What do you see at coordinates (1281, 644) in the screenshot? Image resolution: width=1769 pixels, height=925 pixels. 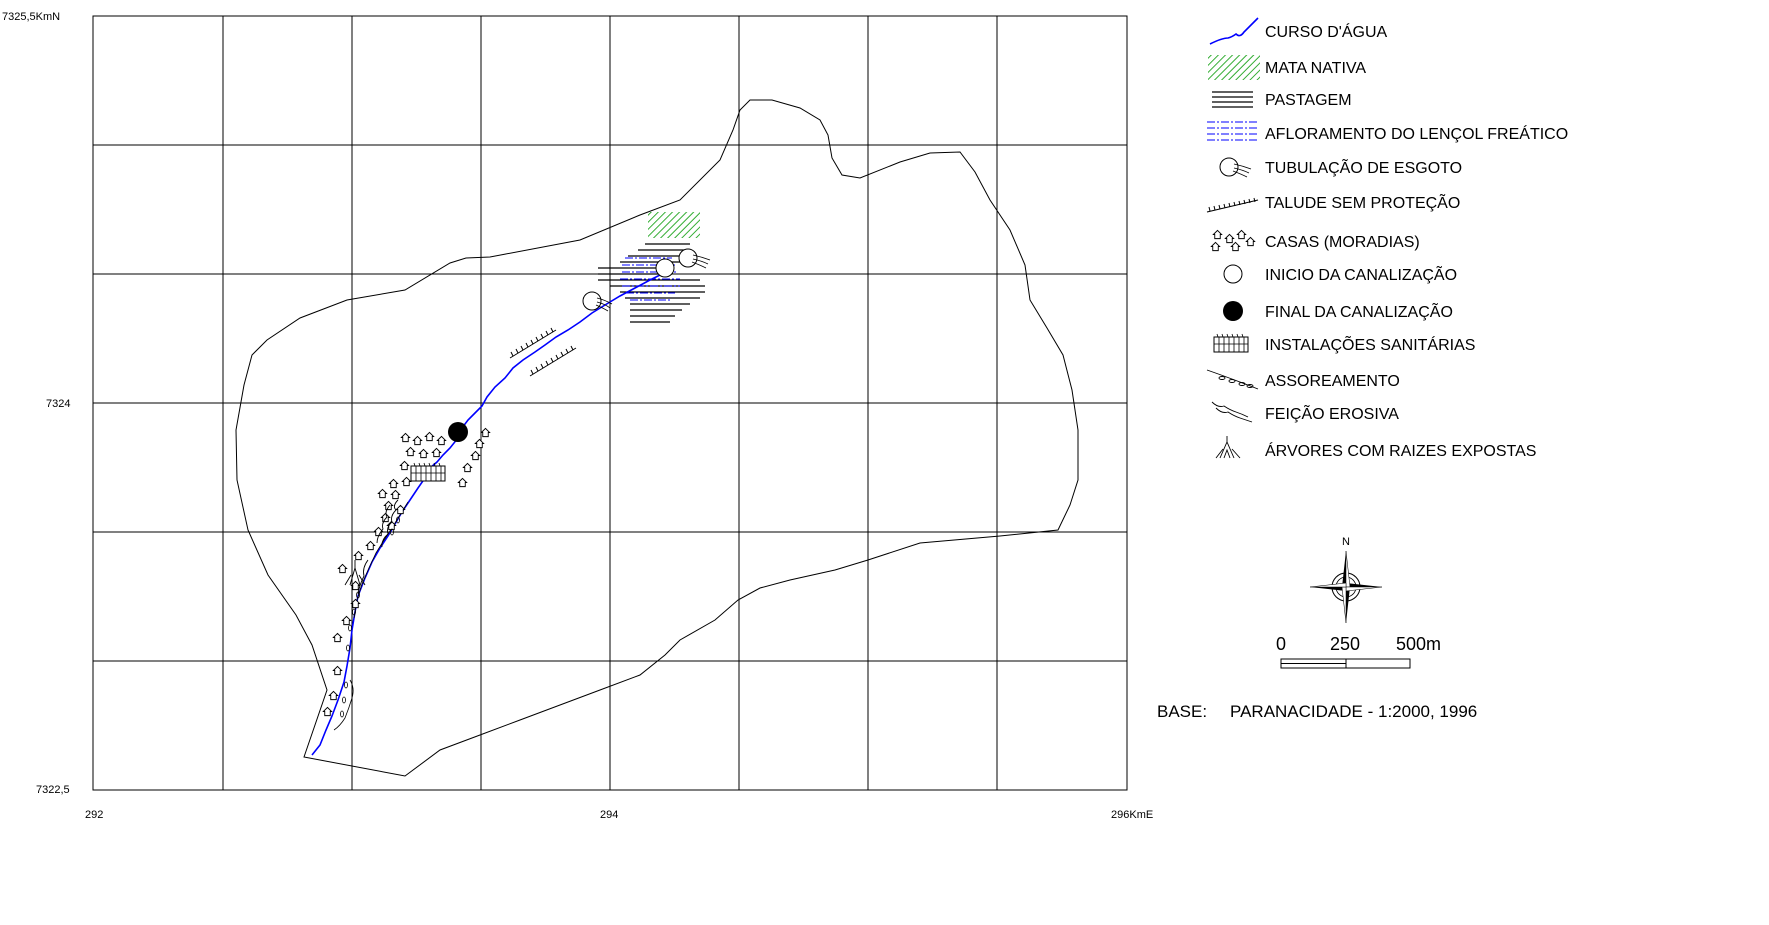 I see `scale-label-0: 0` at bounding box center [1281, 644].